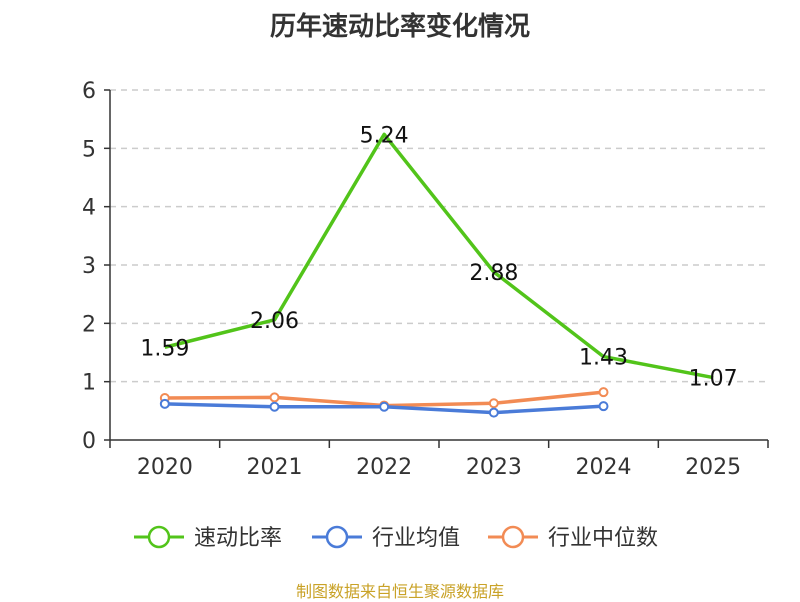  I want to click on y-tick-label-6: 6, so click(89, 91).